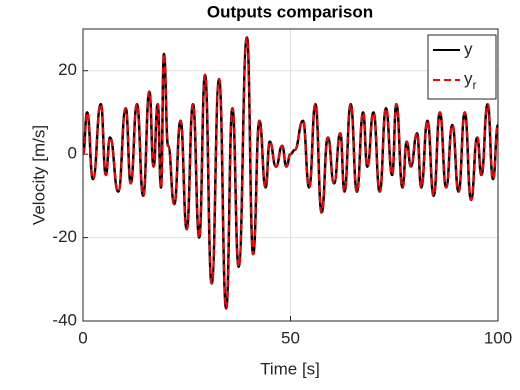  I want to click on y-tick-label: -40, so click(64, 319).